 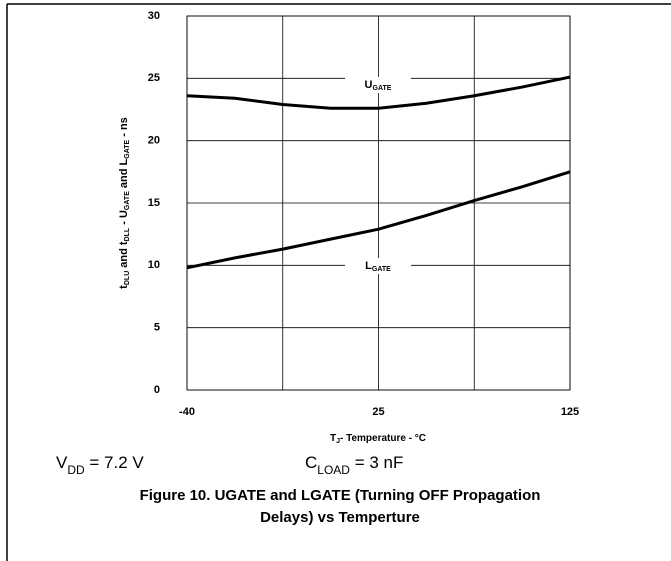 I want to click on text-part: T, so click(x=333, y=438).